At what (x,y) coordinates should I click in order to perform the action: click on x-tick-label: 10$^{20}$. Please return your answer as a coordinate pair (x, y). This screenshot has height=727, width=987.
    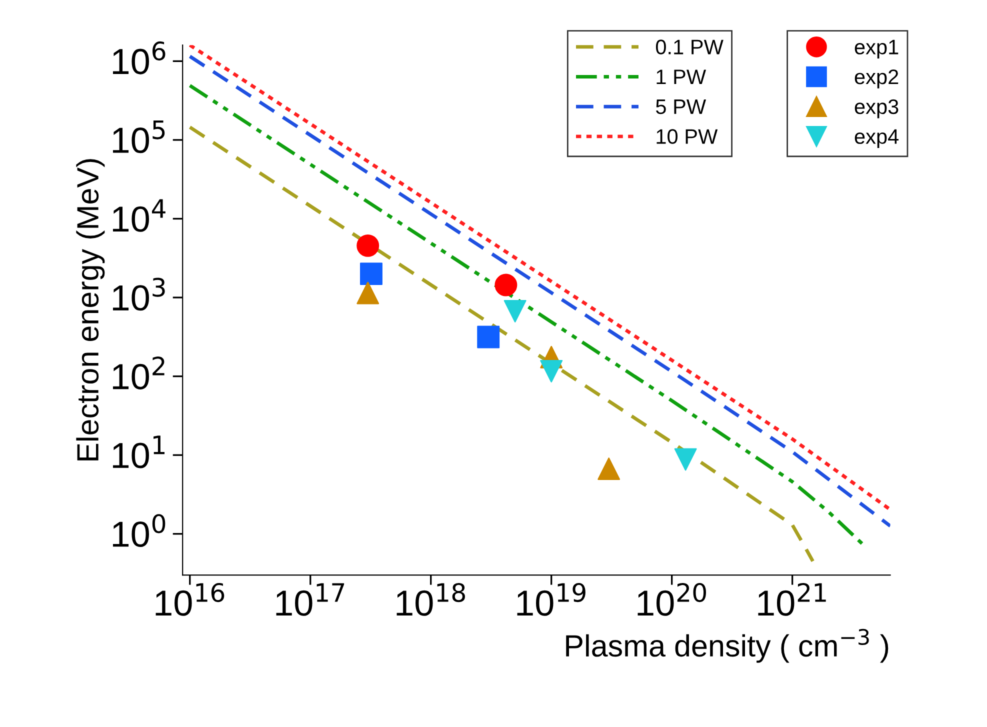
    Looking at the image, I should click on (672, 599).